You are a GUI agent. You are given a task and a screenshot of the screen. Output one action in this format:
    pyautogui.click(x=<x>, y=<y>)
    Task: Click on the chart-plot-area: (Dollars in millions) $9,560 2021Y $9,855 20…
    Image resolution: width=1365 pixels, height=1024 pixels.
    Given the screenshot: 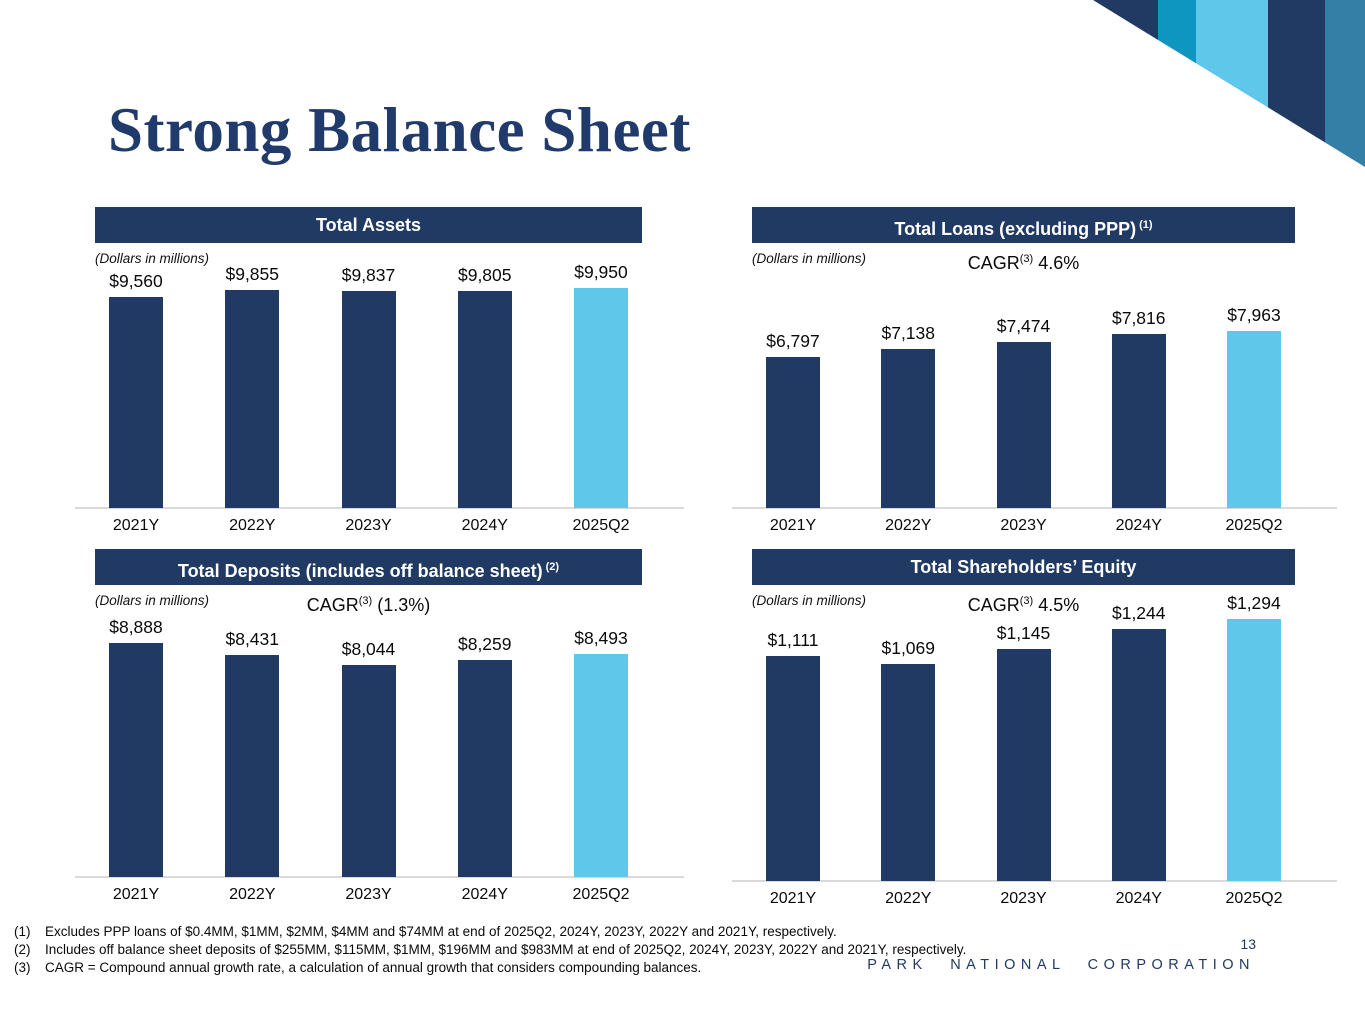 What is the action you would take?
    pyautogui.click(x=379, y=388)
    